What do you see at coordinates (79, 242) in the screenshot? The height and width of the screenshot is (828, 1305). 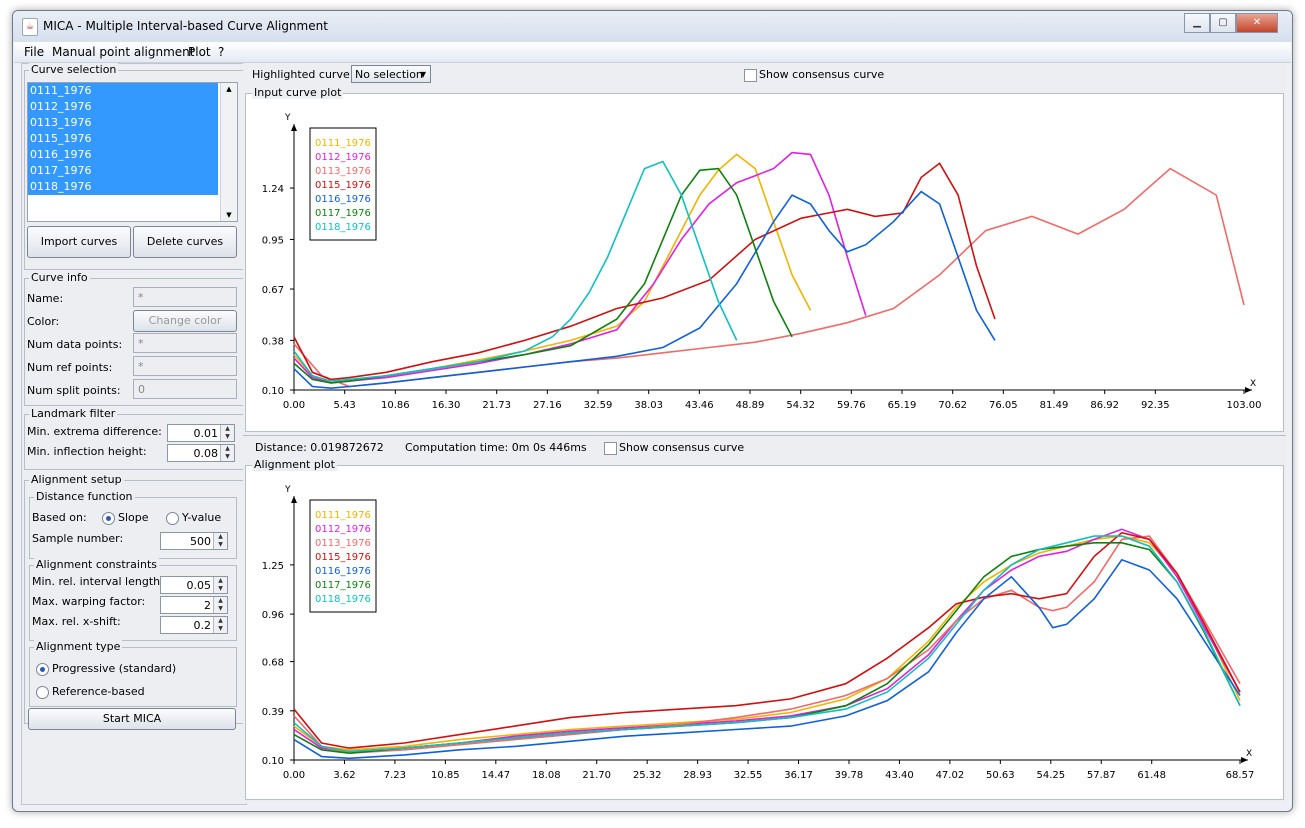 I see `import-curves-button: Import curves` at bounding box center [79, 242].